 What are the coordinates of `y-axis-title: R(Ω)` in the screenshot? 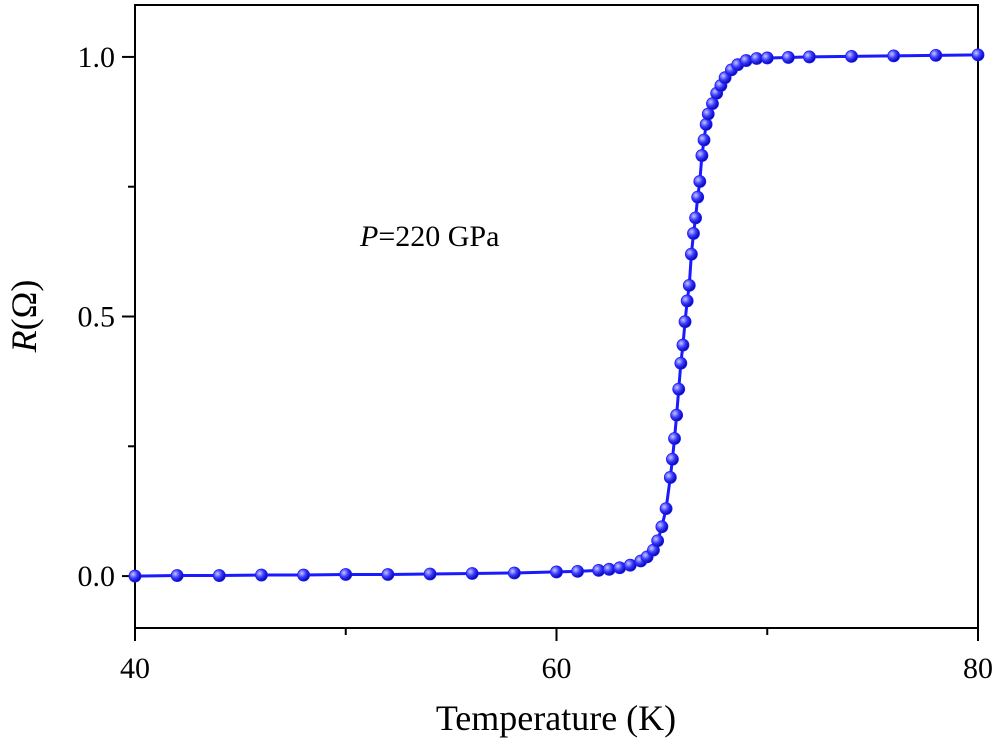 It's located at (24, 317).